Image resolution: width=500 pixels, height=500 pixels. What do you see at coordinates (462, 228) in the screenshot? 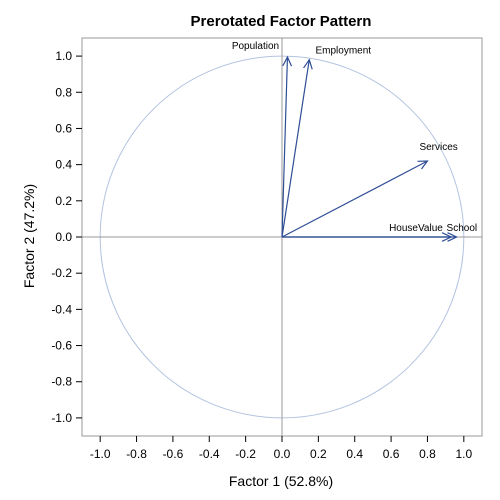
I see `vector-label-school: School` at bounding box center [462, 228].